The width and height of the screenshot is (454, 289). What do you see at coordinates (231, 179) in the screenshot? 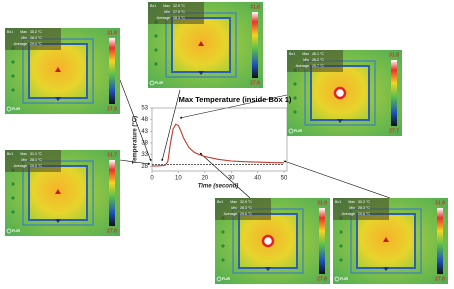
I see `x-tick-label: 30` at bounding box center [231, 179].